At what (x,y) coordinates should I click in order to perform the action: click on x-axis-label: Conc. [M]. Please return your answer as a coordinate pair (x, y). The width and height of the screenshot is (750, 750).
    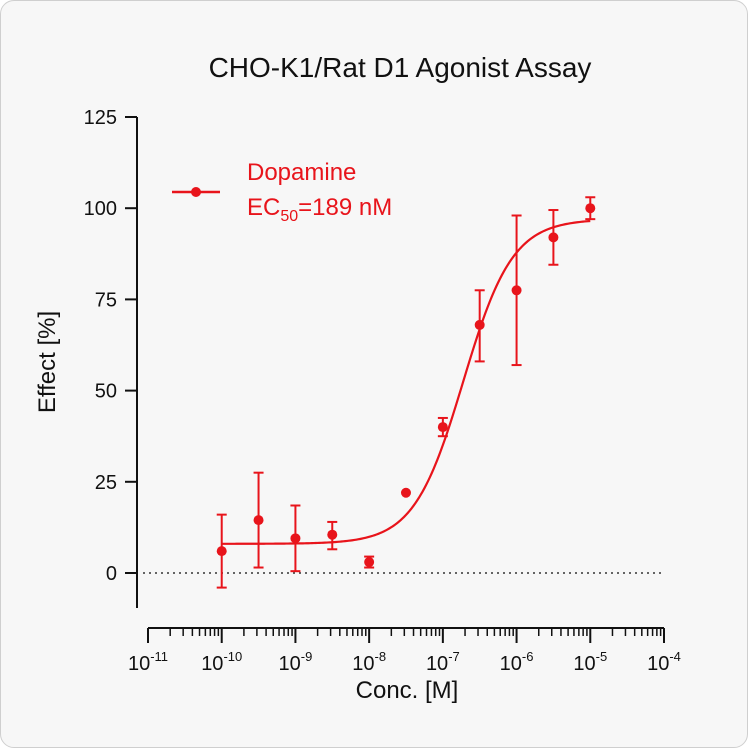
    Looking at the image, I should click on (407, 690).